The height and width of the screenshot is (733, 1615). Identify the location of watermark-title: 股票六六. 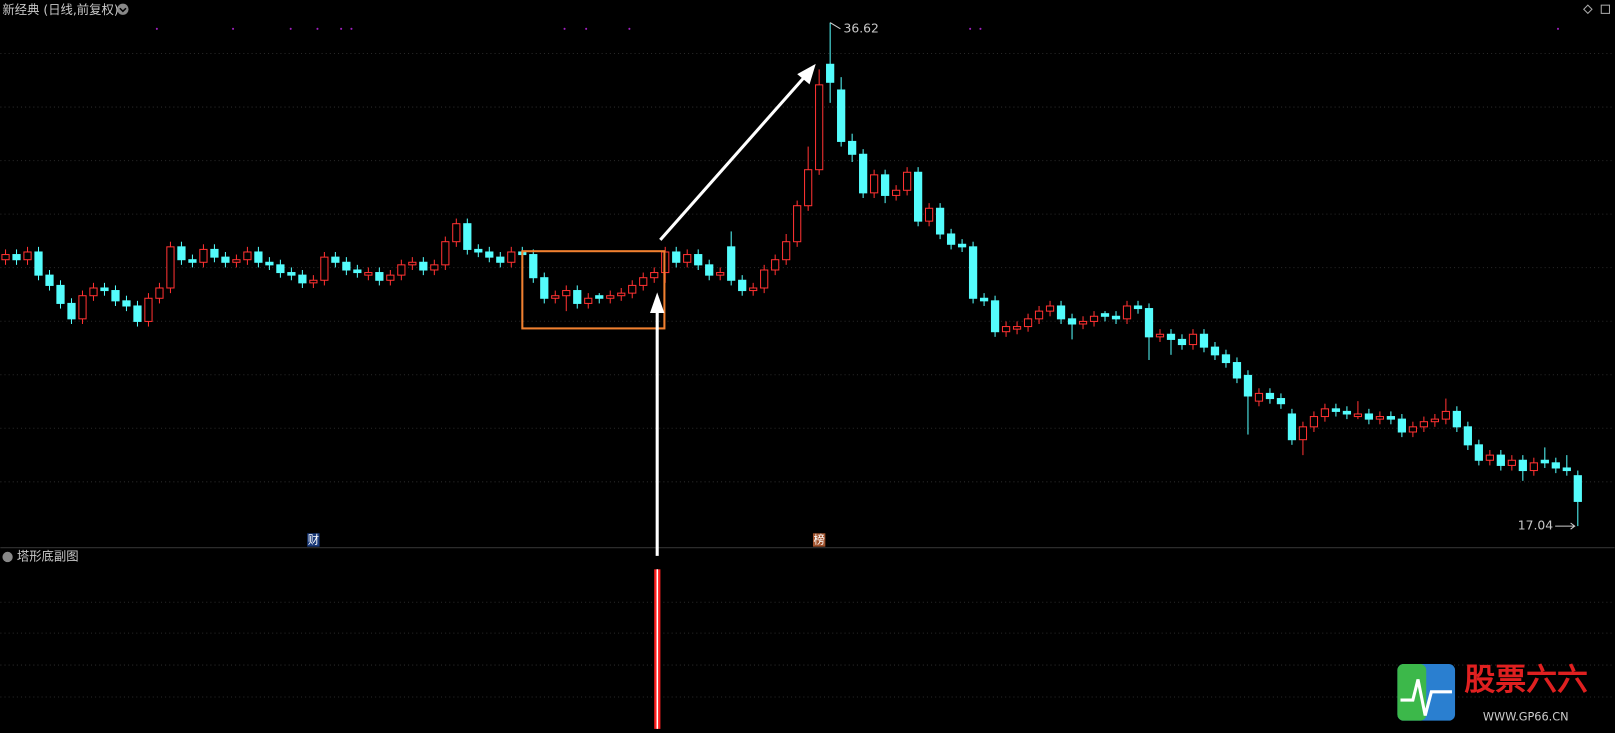
(1526, 680).